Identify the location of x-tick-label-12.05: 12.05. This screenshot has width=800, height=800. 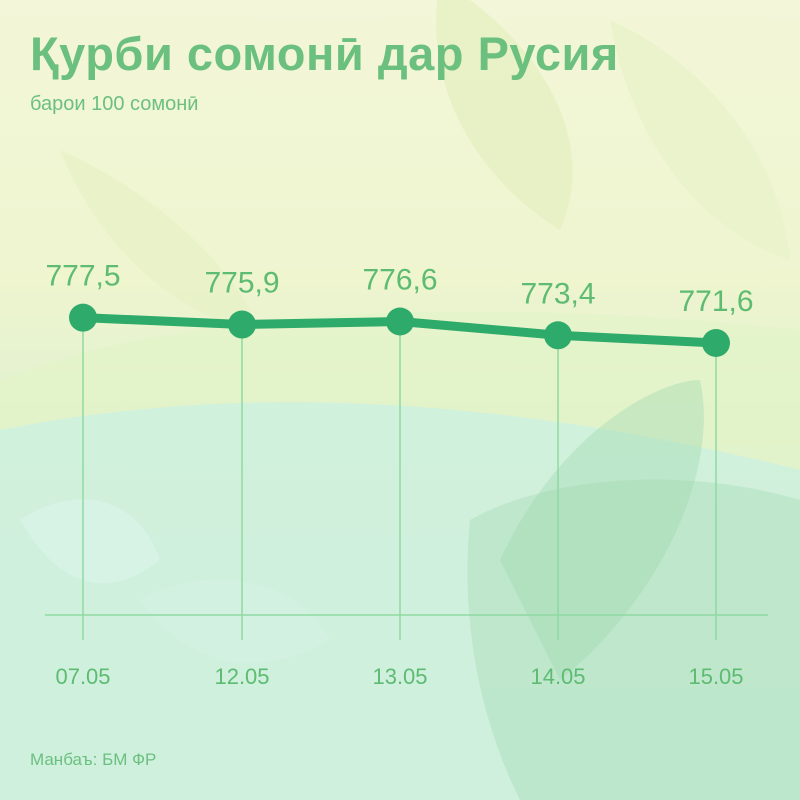
(241, 676).